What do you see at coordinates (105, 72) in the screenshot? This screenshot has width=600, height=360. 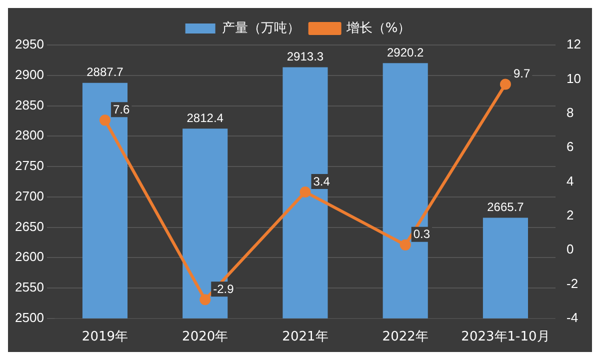 I see `data-label: 2887.7` at bounding box center [105, 72].